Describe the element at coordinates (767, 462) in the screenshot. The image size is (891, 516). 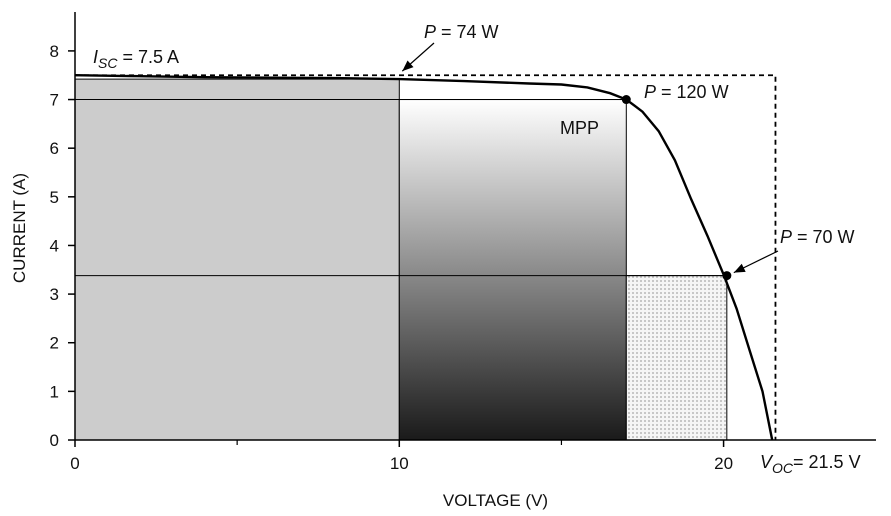
I see `voc-symbol: V` at that location.